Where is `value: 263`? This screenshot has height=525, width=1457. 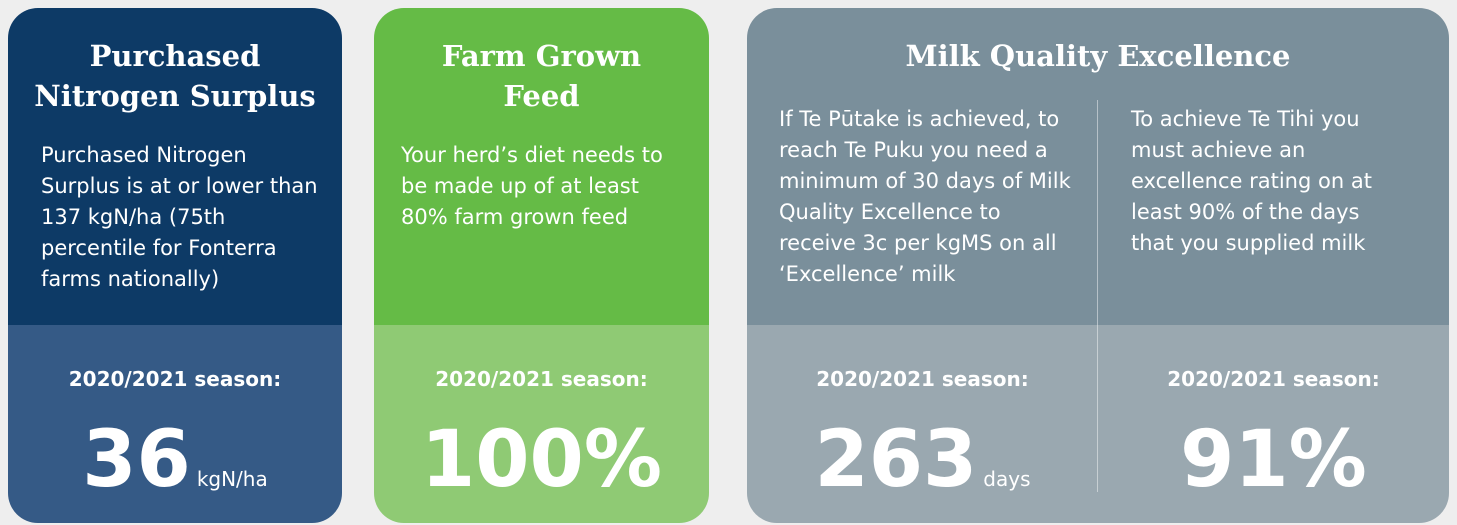
value: 263 is located at coordinates (896, 460).